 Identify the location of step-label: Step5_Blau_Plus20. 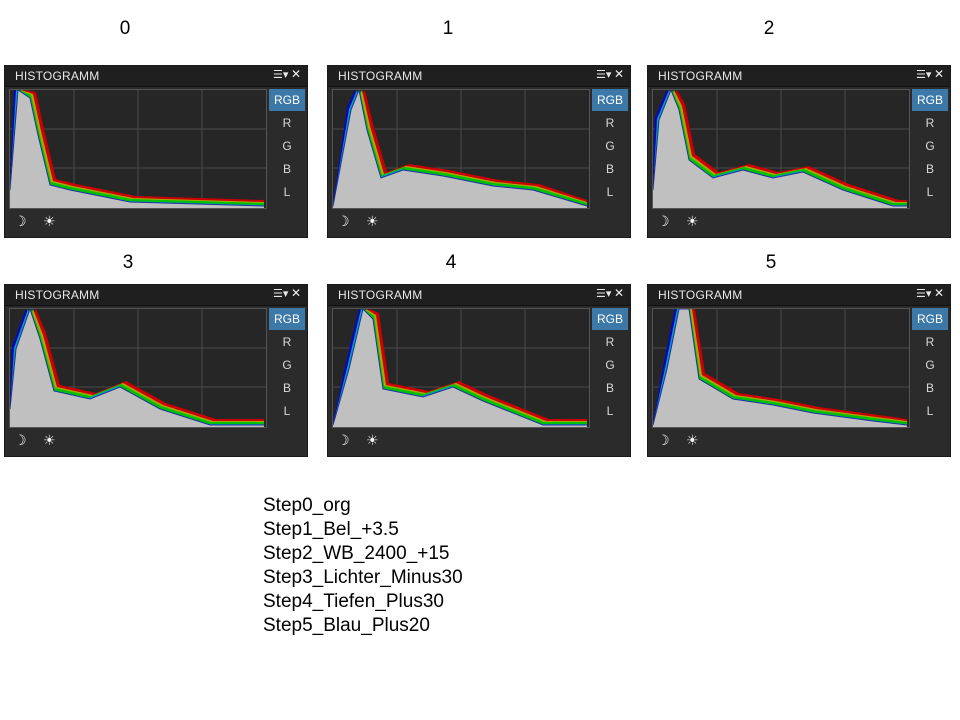
(346, 625).